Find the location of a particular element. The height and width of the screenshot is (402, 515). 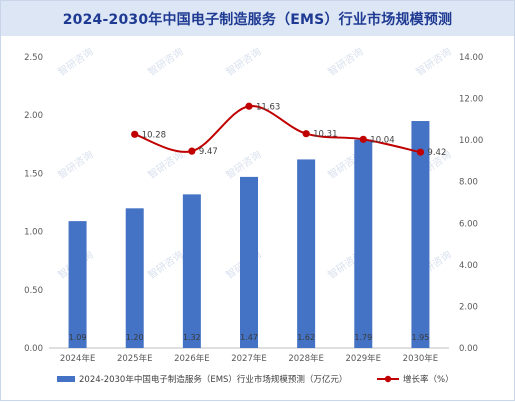

legend-bar-swatch is located at coordinates (66, 379).